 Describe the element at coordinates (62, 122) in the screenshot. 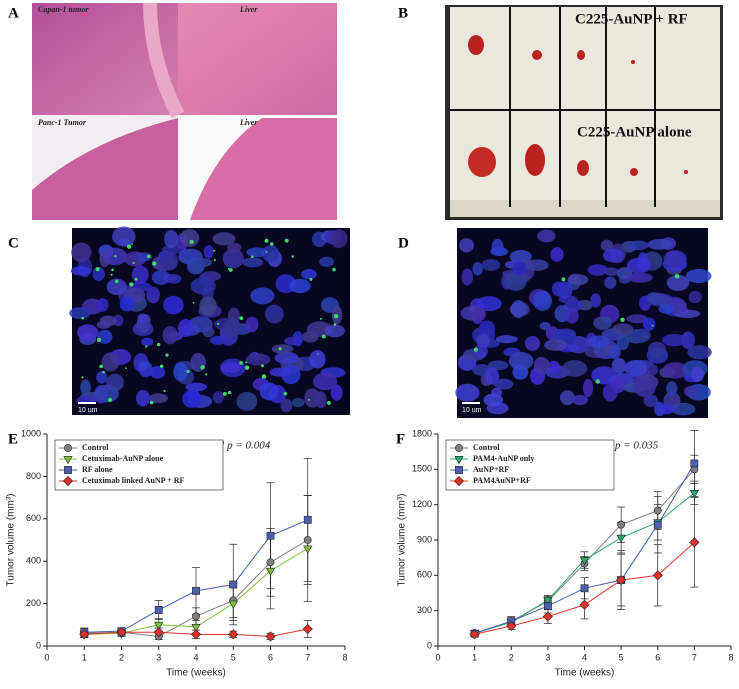

I see `image-label: Panc-1 Tumor` at that location.